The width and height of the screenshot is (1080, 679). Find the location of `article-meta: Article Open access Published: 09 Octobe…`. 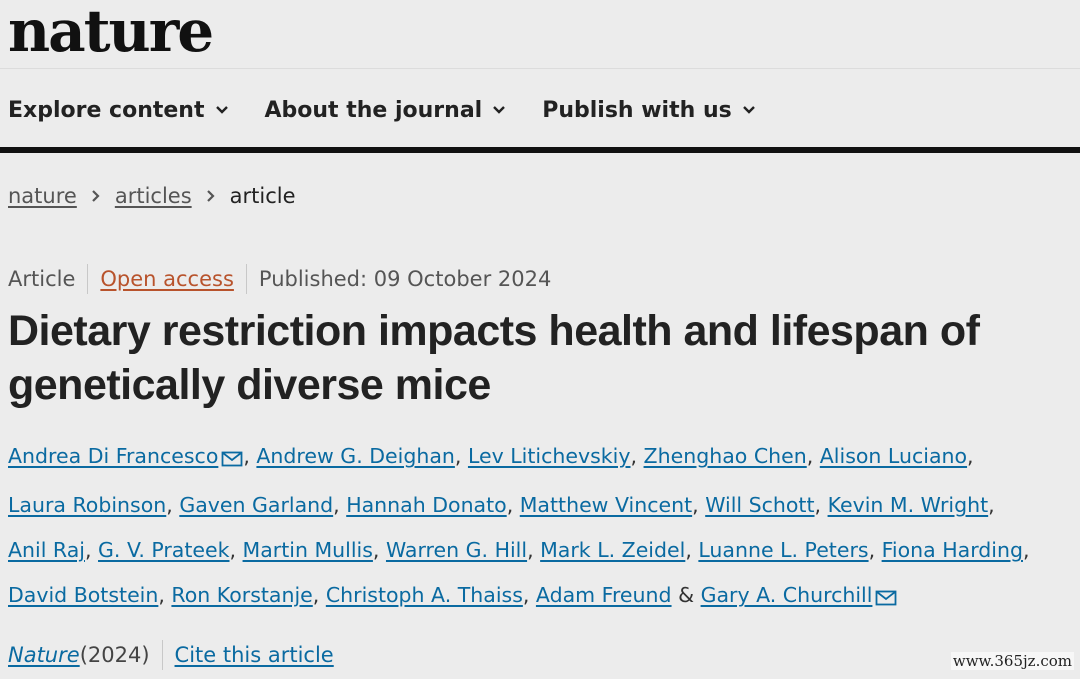

article-meta: Article Open access Published: 09 Octobe… is located at coordinates (279, 279).